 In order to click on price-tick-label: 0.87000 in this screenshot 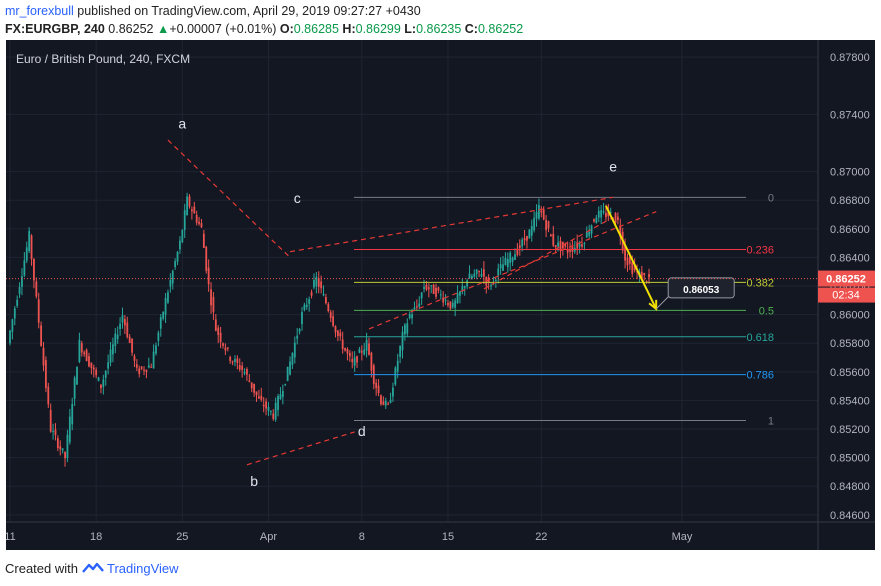, I will do `click(850, 173)`.